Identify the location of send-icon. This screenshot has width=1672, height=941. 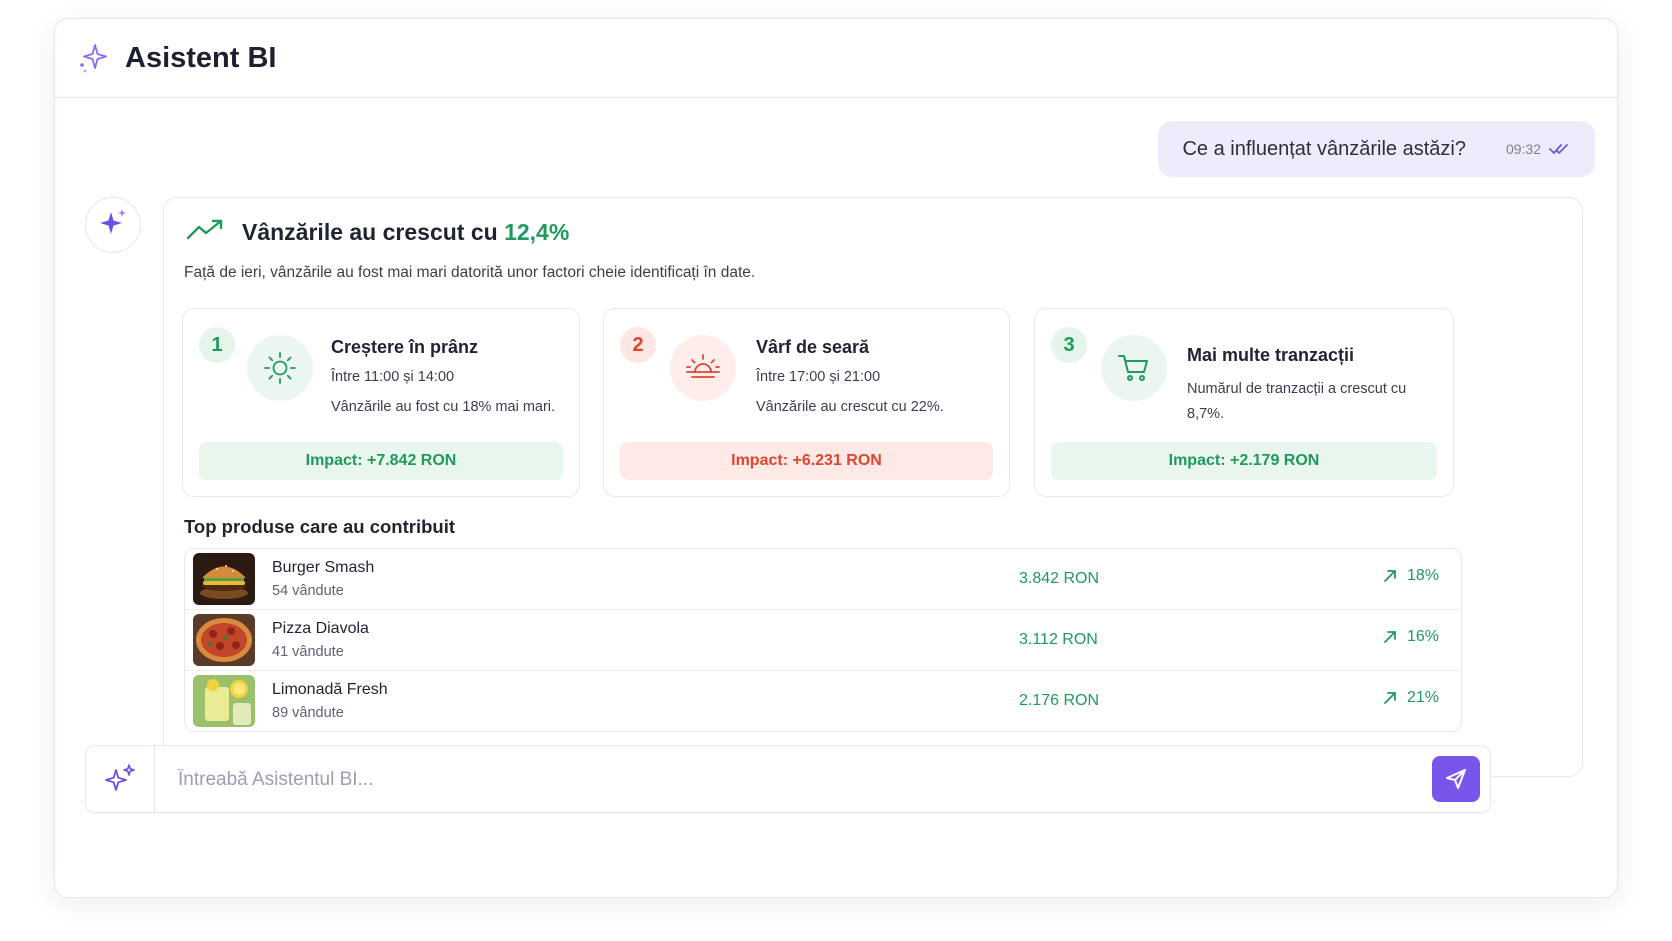
(1456, 779).